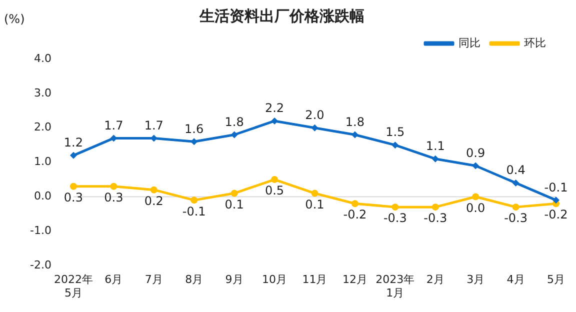  I want to click on data-label: 1.5, so click(395, 132).